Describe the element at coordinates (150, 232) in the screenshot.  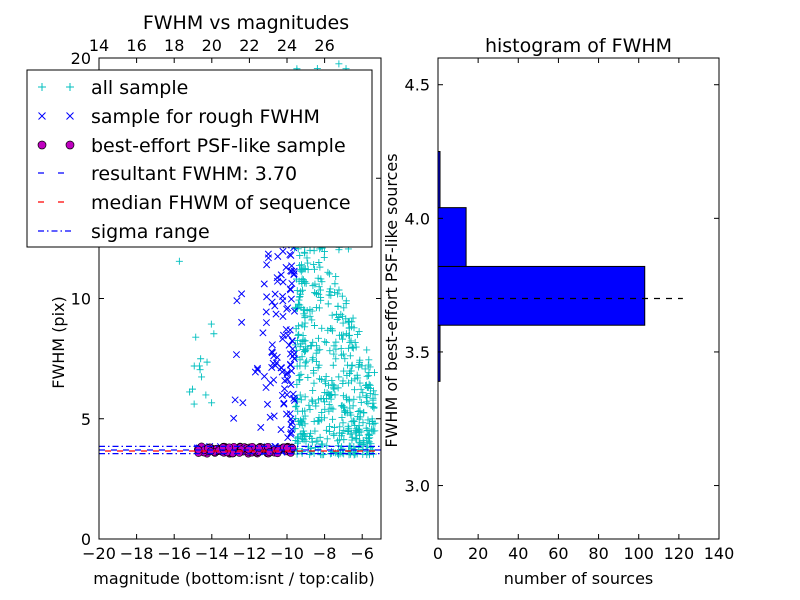
I see `legend-label: sigma range` at that location.